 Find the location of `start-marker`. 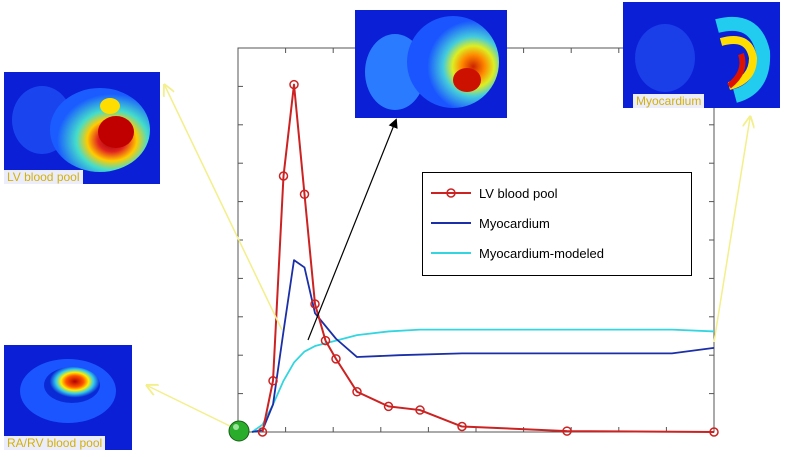

start-marker is located at coordinates (239, 431).